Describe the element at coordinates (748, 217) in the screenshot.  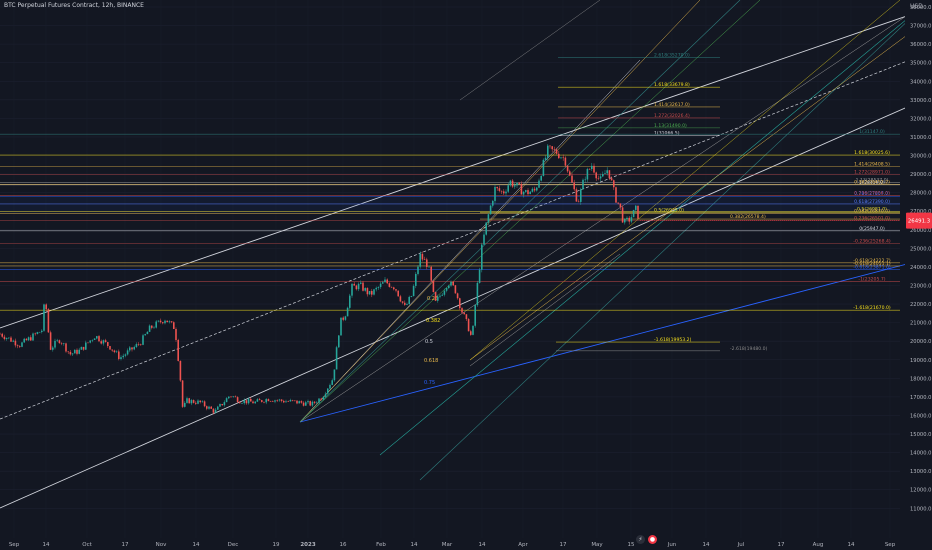
I see `fib-label: 0.382(26578.4)` at that location.